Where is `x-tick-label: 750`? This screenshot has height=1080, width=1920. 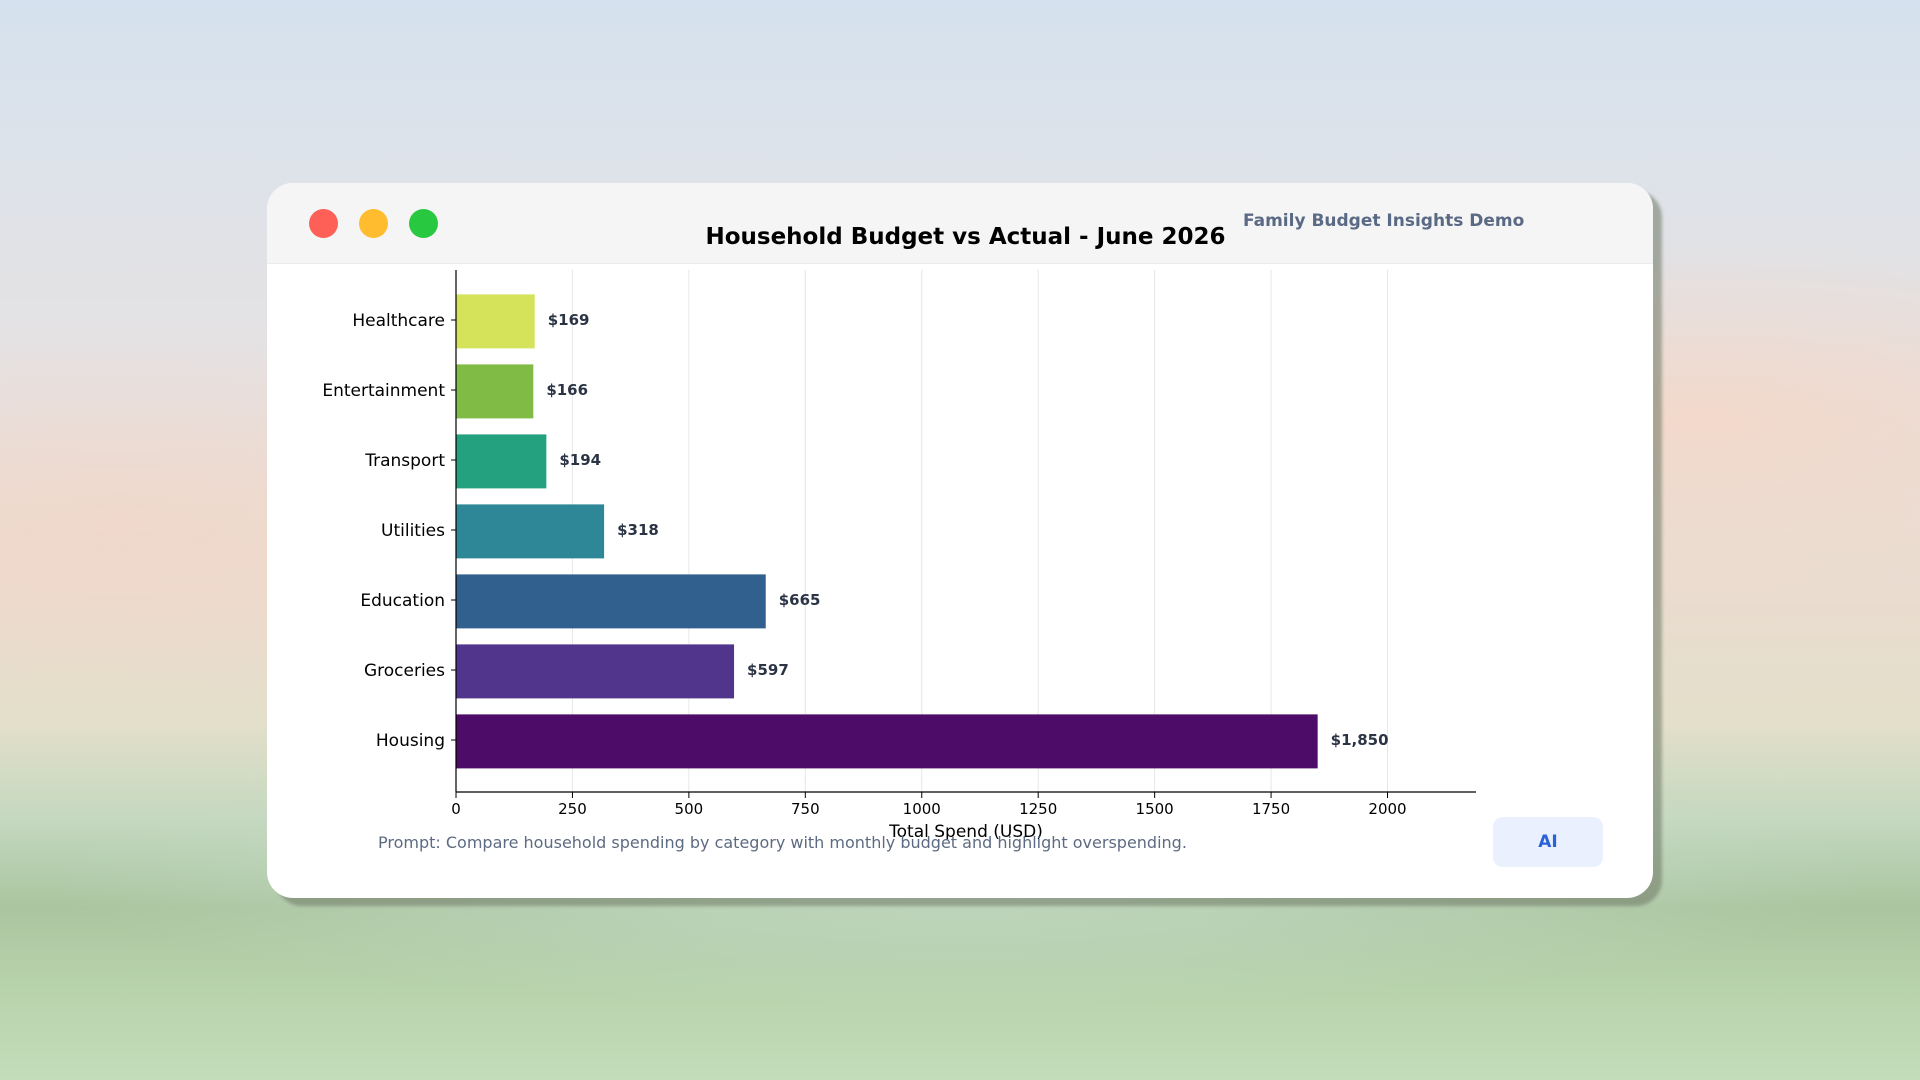 x-tick-label: 750 is located at coordinates (805, 809).